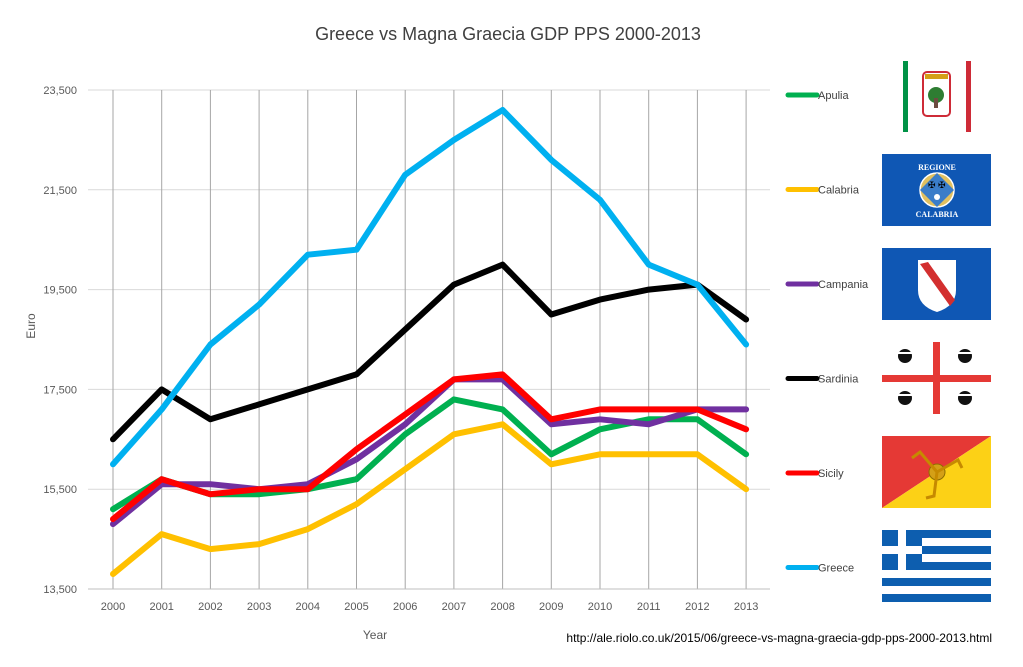  What do you see at coordinates (838, 380) in the screenshot?
I see `legend-label: Sardinia` at bounding box center [838, 380].